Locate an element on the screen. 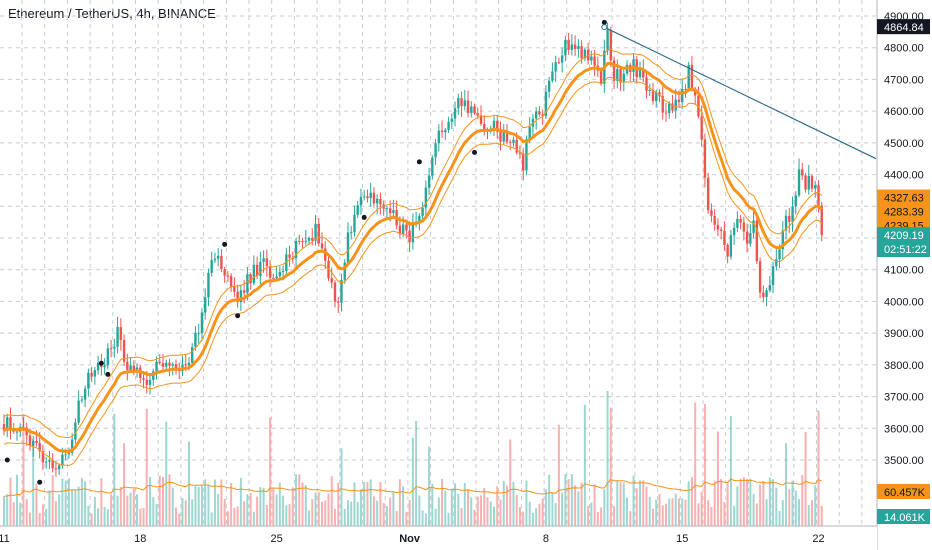 This screenshot has width=932, height=550. trendline is located at coordinates (740, 93).